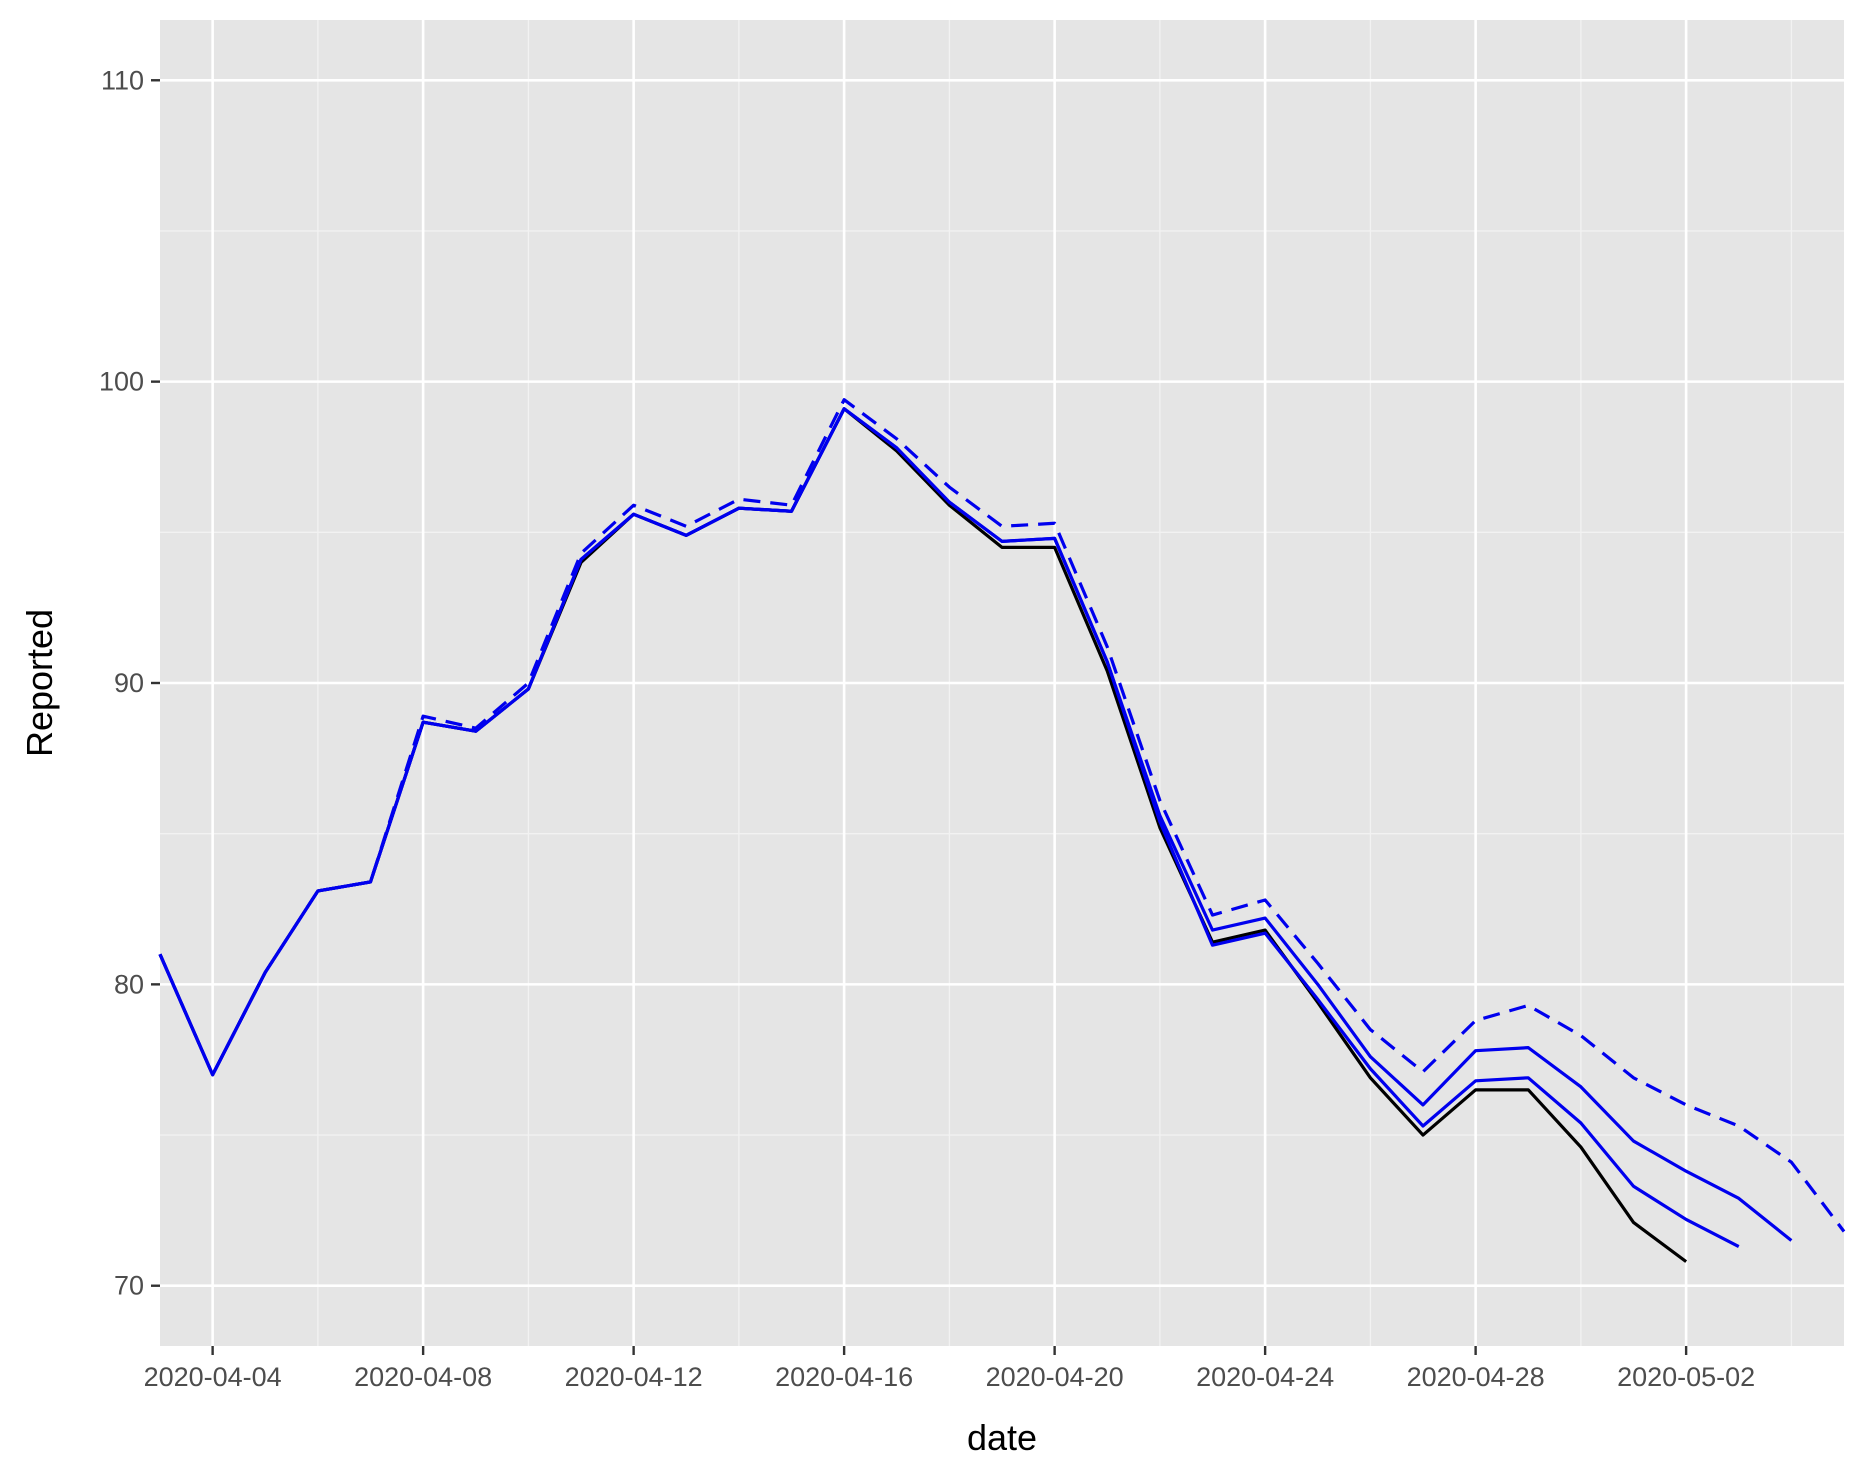 The image size is (1849, 1470). Describe the element at coordinates (1265, 1377) in the screenshot. I see `x-tick-label: 2020-04-24` at that location.